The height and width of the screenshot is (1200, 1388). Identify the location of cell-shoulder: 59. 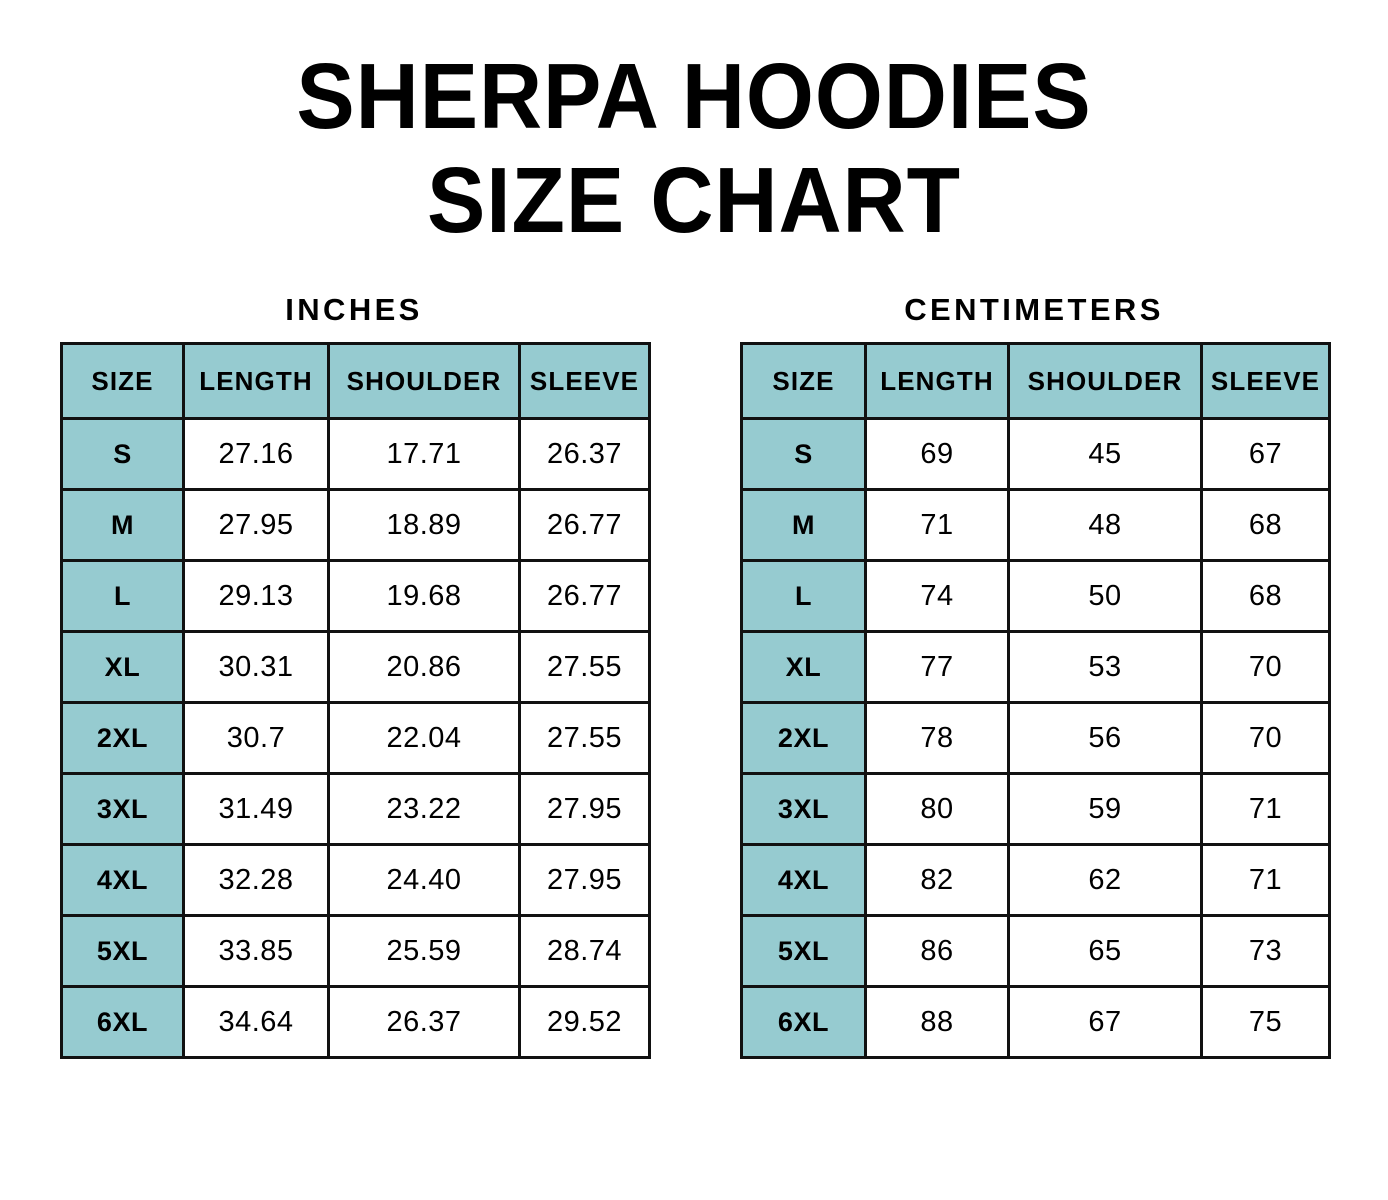
(1105, 809).